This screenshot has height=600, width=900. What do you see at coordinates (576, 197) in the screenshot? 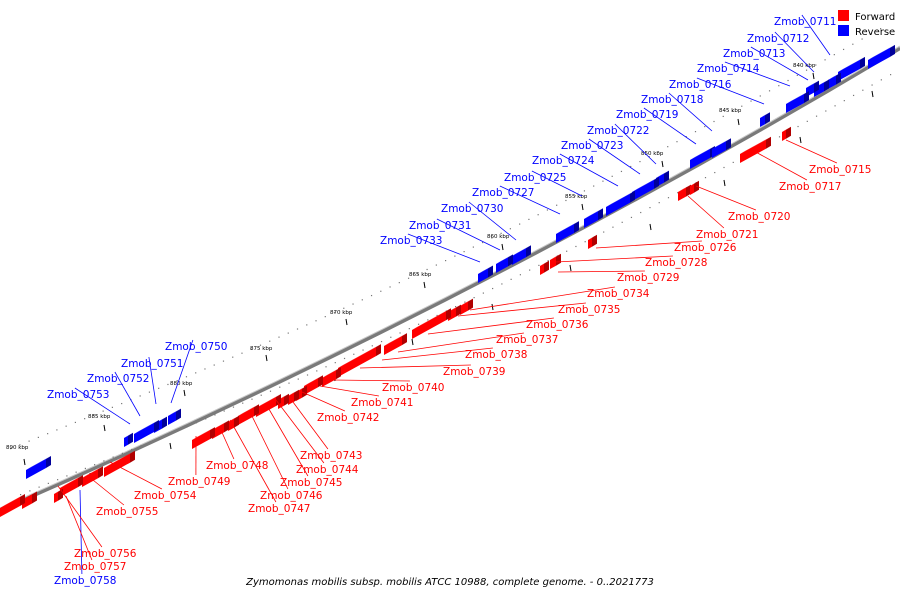
I see `scale-label: 855 kbp` at bounding box center [576, 197].